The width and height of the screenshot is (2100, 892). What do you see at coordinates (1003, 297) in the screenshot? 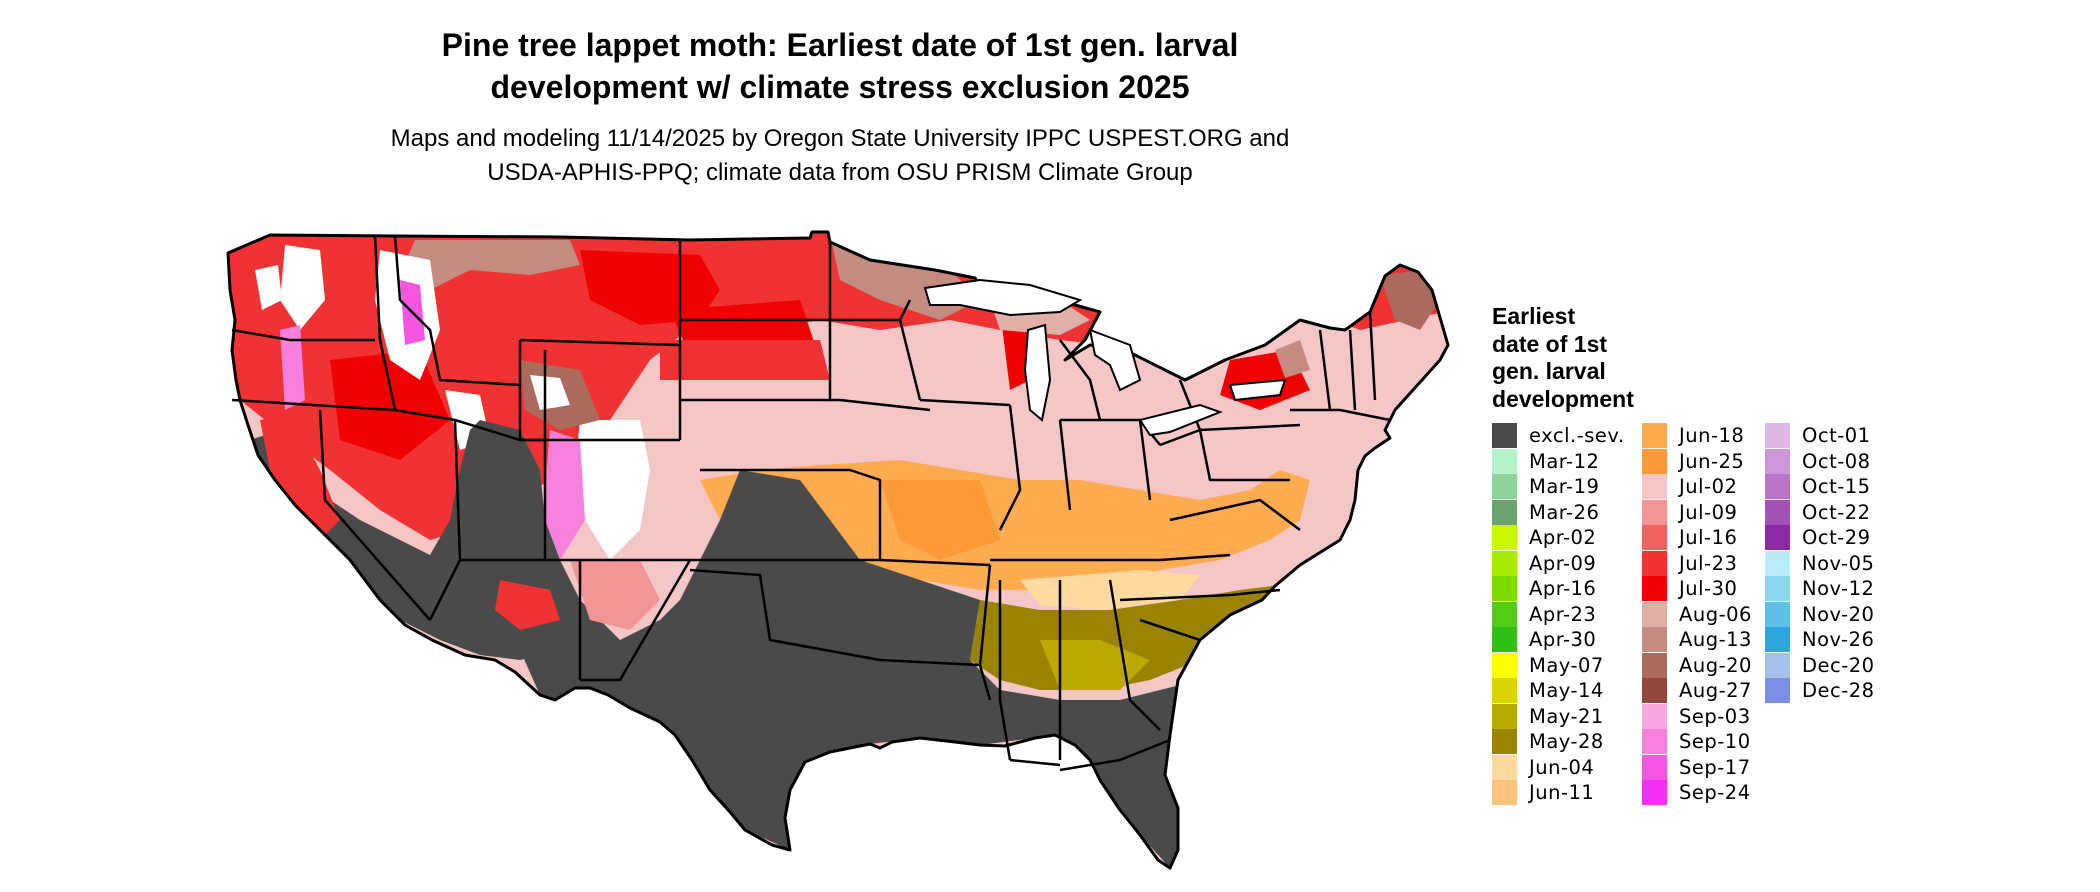
I see `lake-superior` at bounding box center [1003, 297].